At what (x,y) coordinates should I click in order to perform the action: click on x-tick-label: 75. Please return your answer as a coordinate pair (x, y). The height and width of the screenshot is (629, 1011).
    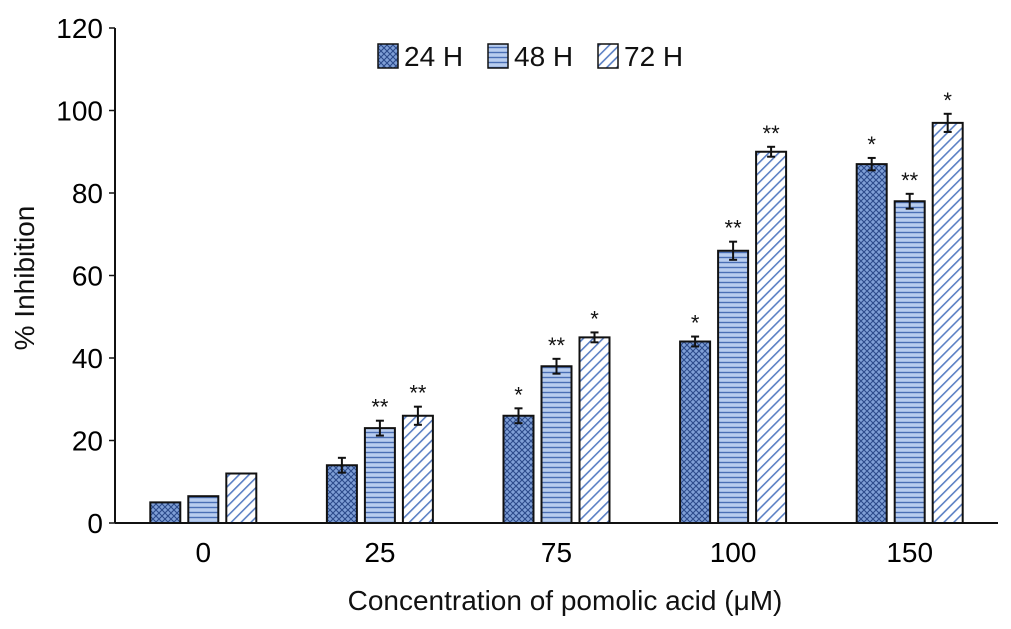
    Looking at the image, I should click on (556, 552).